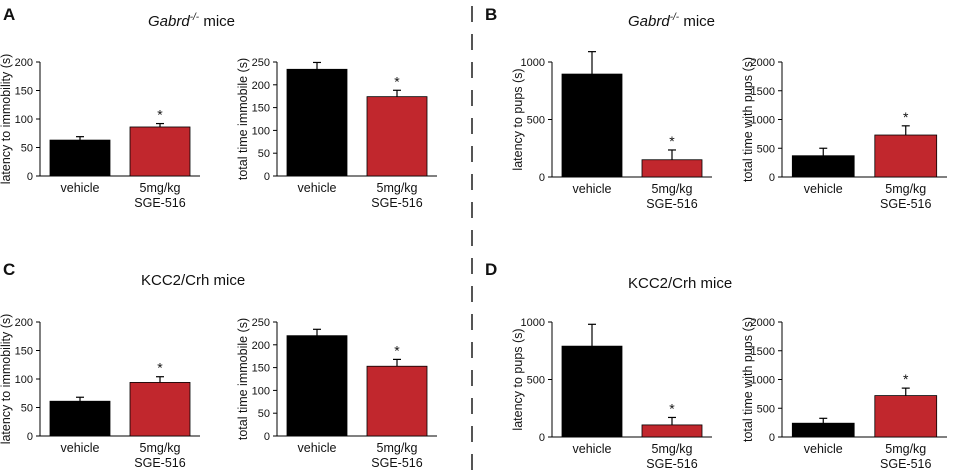 The height and width of the screenshot is (476, 957). I want to click on panel-label-b: B, so click(491, 14).